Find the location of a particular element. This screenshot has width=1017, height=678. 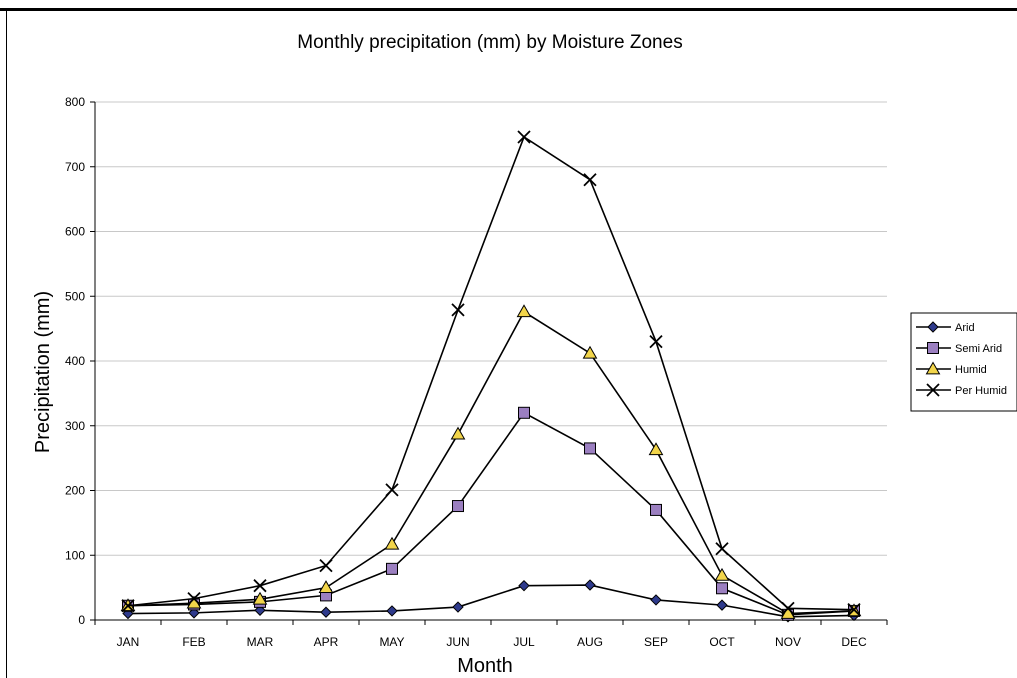

legend-item-per-humid: Per Humid is located at coordinates (961, 390).